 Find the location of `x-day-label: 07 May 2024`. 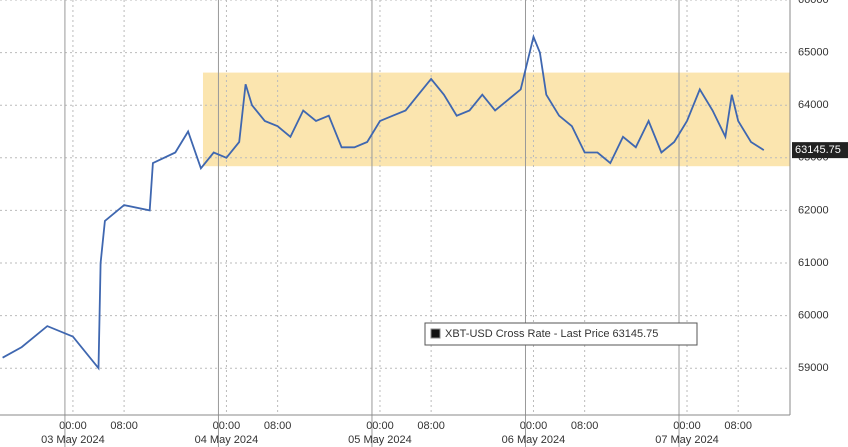

x-day-label: 07 May 2024 is located at coordinates (687, 440).